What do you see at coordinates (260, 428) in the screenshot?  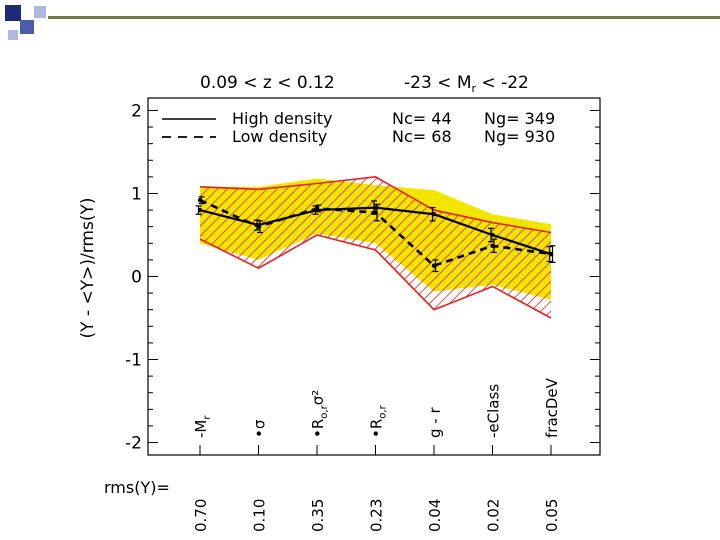 I see `x-variable-label: •σ` at bounding box center [260, 428].